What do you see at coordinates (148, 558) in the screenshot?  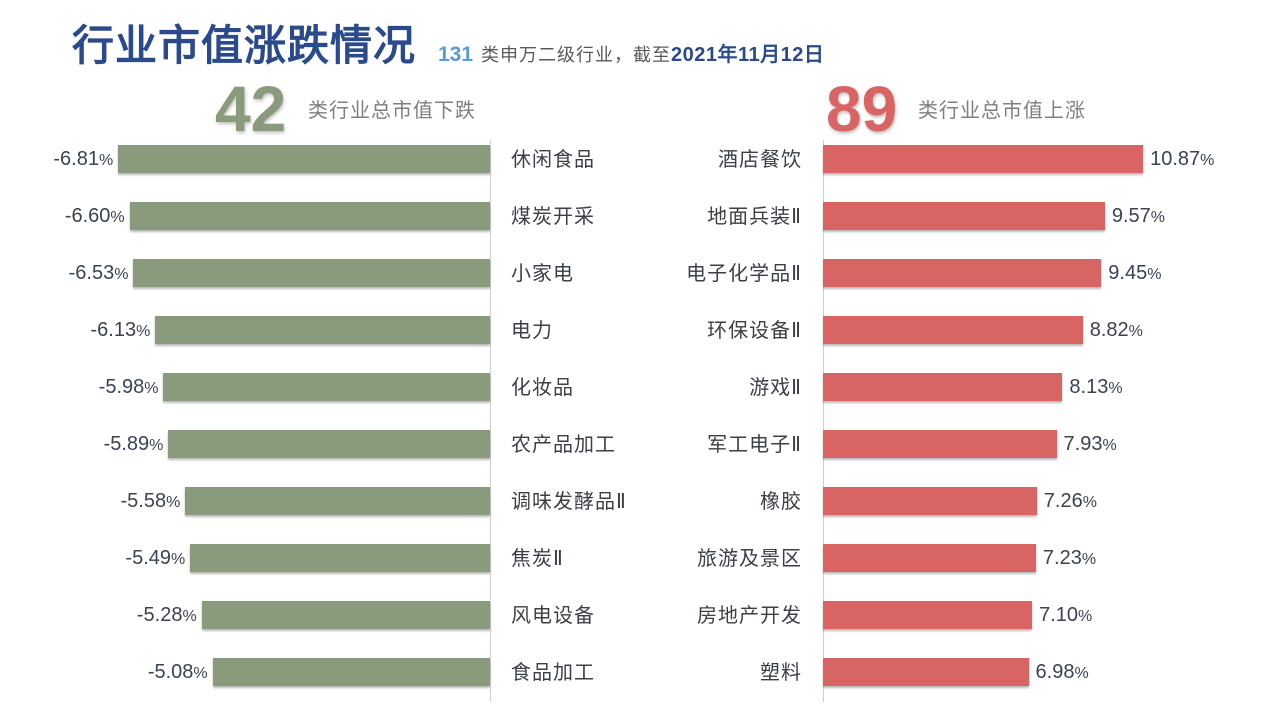 I see `value-number: -5.49` at bounding box center [148, 558].